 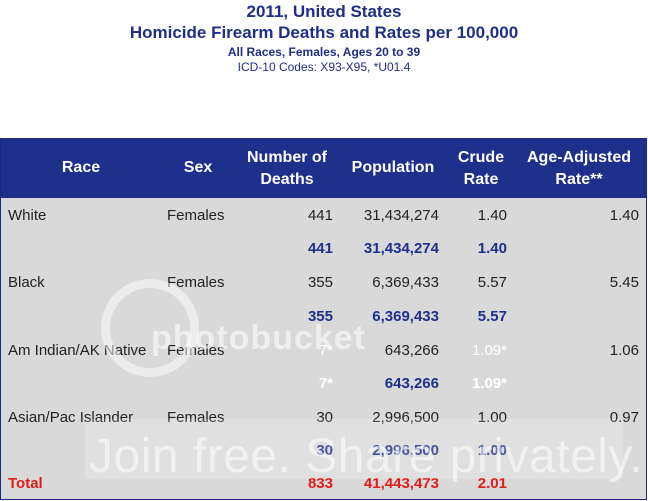 What do you see at coordinates (579, 169) in the screenshot?
I see `col-age-adjusted-rate: Age-Adjusted Rate**` at bounding box center [579, 169].